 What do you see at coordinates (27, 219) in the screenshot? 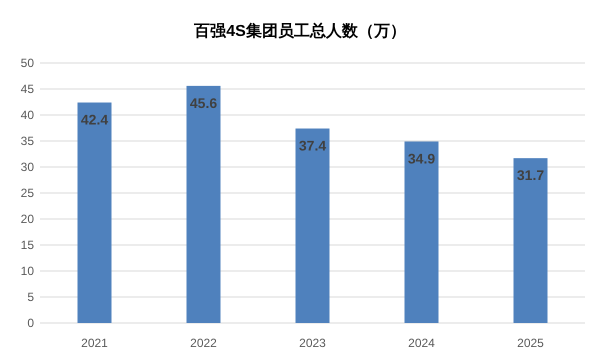
I see `y-tick-label: 20` at bounding box center [27, 219].